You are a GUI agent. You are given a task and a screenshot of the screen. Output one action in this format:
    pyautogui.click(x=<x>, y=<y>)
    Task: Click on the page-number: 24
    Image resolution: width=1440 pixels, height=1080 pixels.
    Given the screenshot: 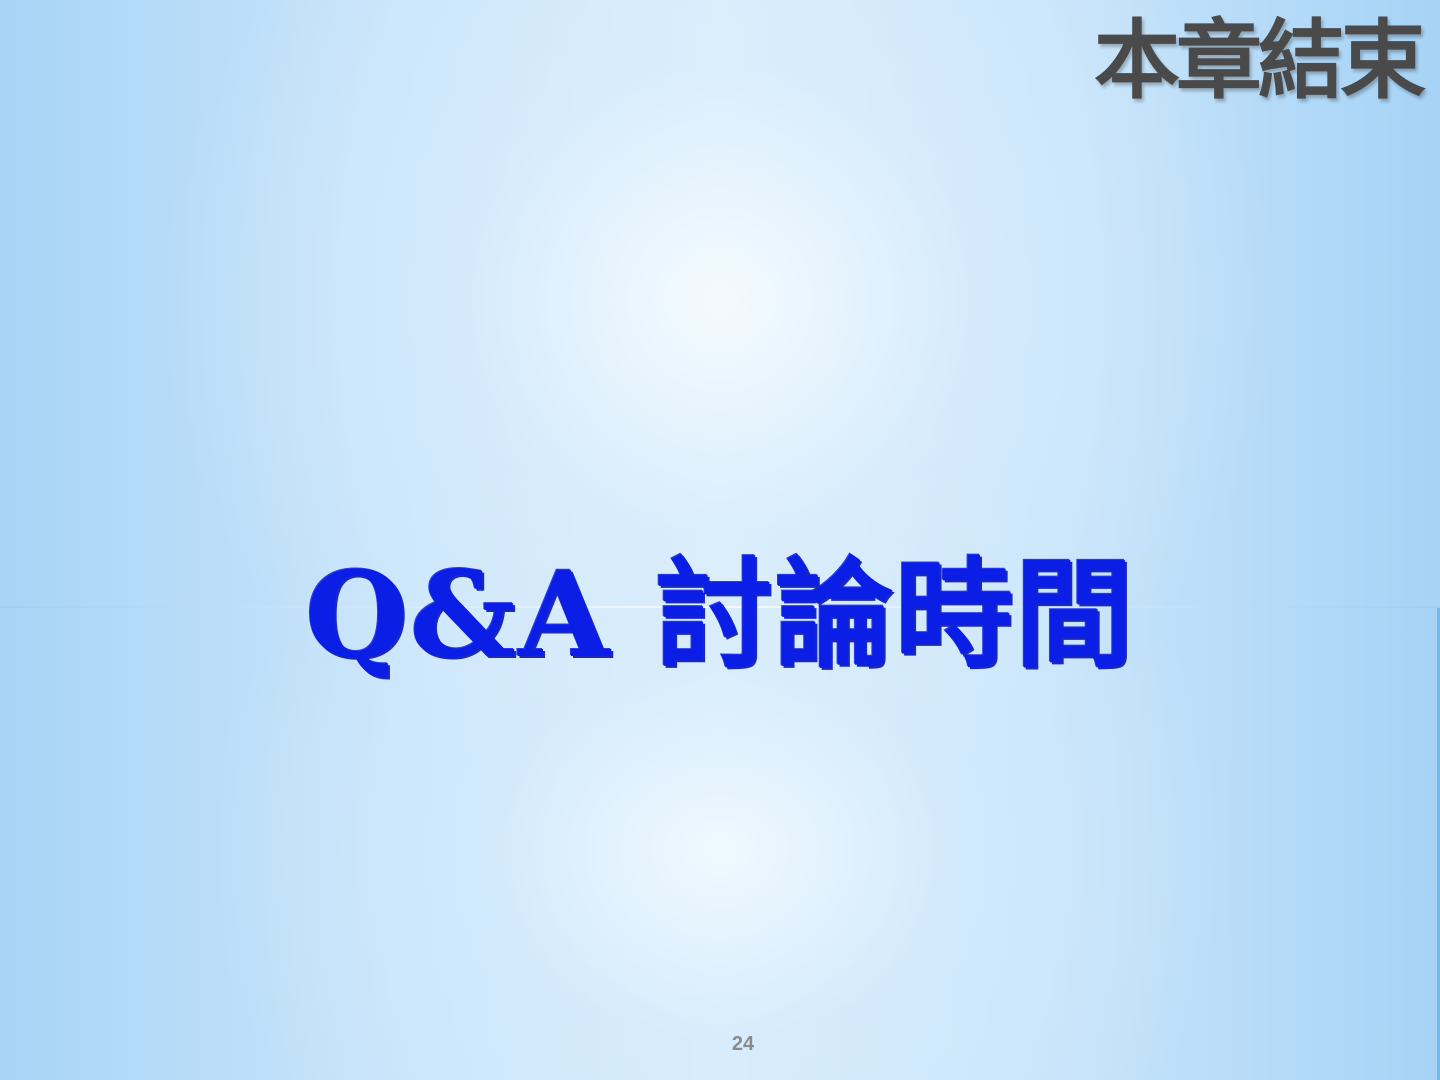 What is the action you would take?
    pyautogui.click(x=743, y=1044)
    